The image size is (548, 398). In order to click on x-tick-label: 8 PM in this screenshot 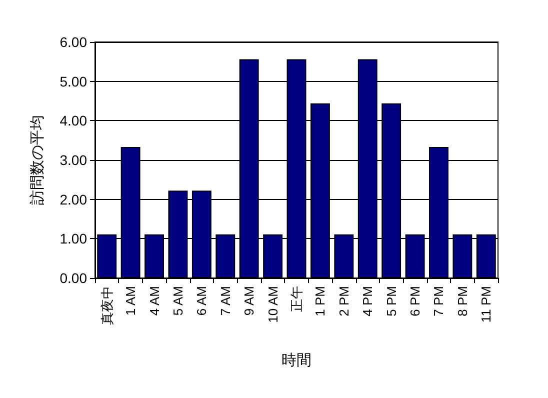, I will do `click(462, 301)`.